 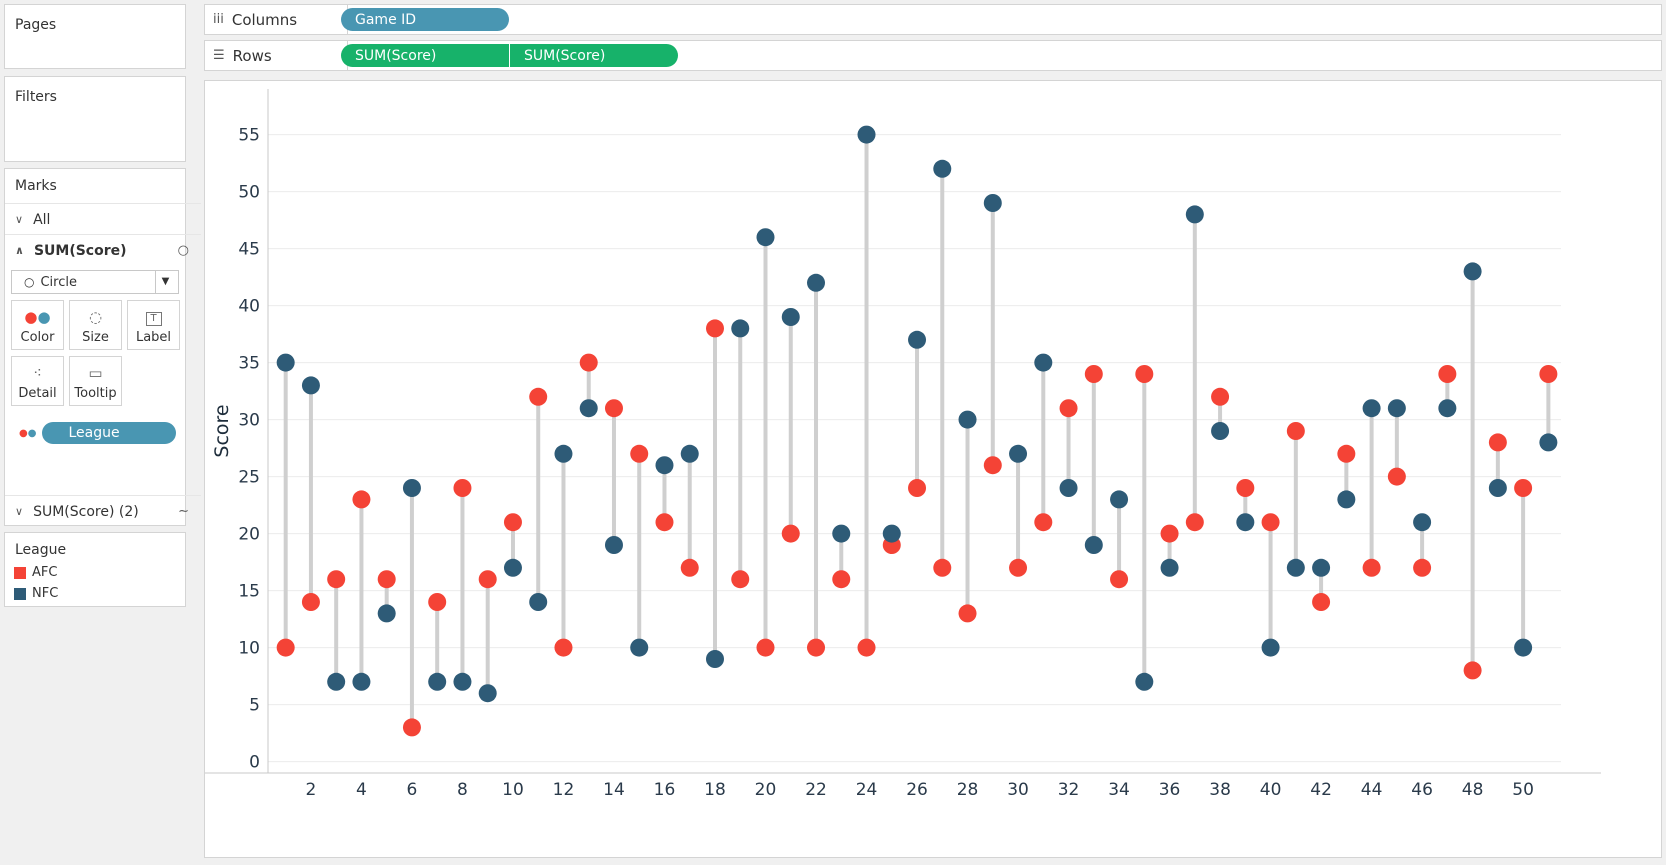 What do you see at coordinates (276, 55) in the screenshot?
I see `rows-shelf-label: ☰ Rows` at bounding box center [276, 55].